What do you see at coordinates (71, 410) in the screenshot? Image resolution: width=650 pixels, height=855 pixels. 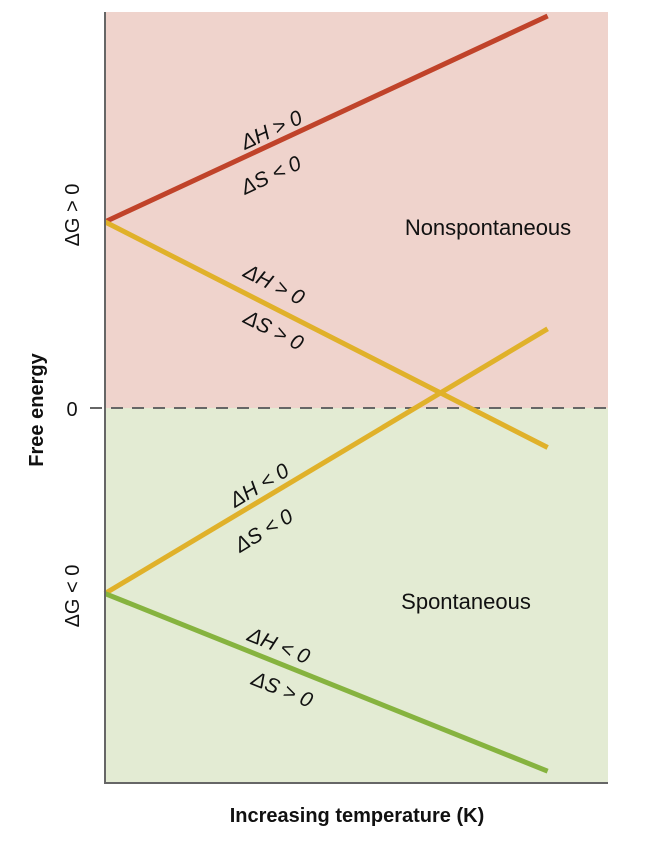 I see `y-tick-zero: 0` at bounding box center [71, 410].